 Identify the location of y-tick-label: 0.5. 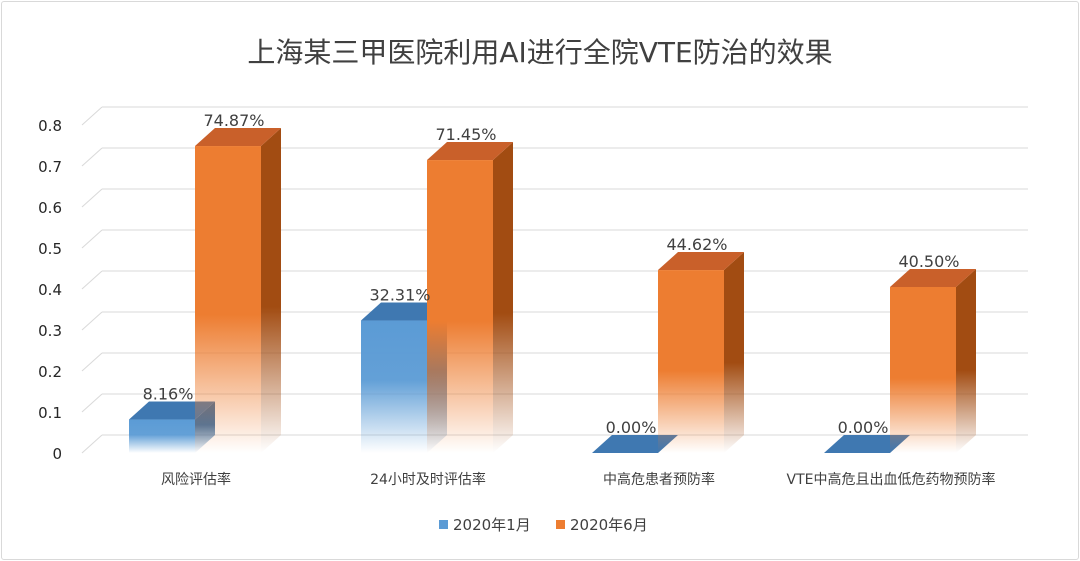
(50, 249).